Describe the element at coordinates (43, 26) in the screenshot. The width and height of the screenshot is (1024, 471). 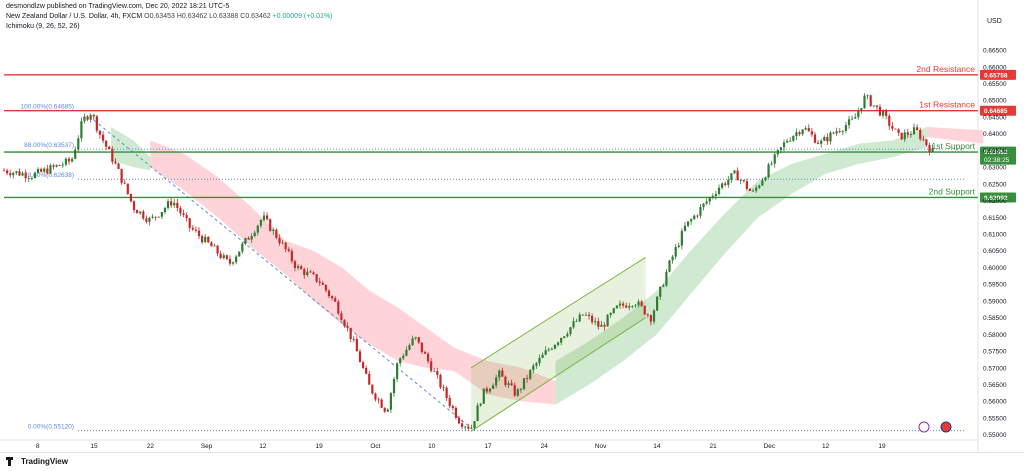
I see `indicator-line: Ichimoku (9, 26, 52, 26)` at that location.